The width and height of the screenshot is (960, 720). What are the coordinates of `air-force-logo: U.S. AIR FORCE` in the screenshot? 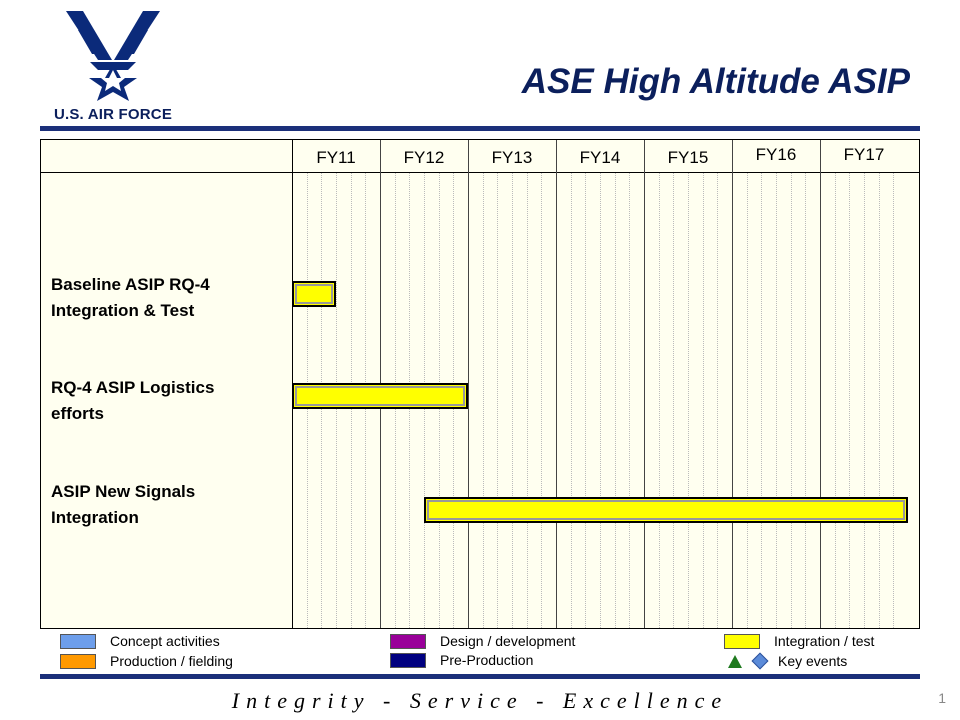 It's located at (113, 68).